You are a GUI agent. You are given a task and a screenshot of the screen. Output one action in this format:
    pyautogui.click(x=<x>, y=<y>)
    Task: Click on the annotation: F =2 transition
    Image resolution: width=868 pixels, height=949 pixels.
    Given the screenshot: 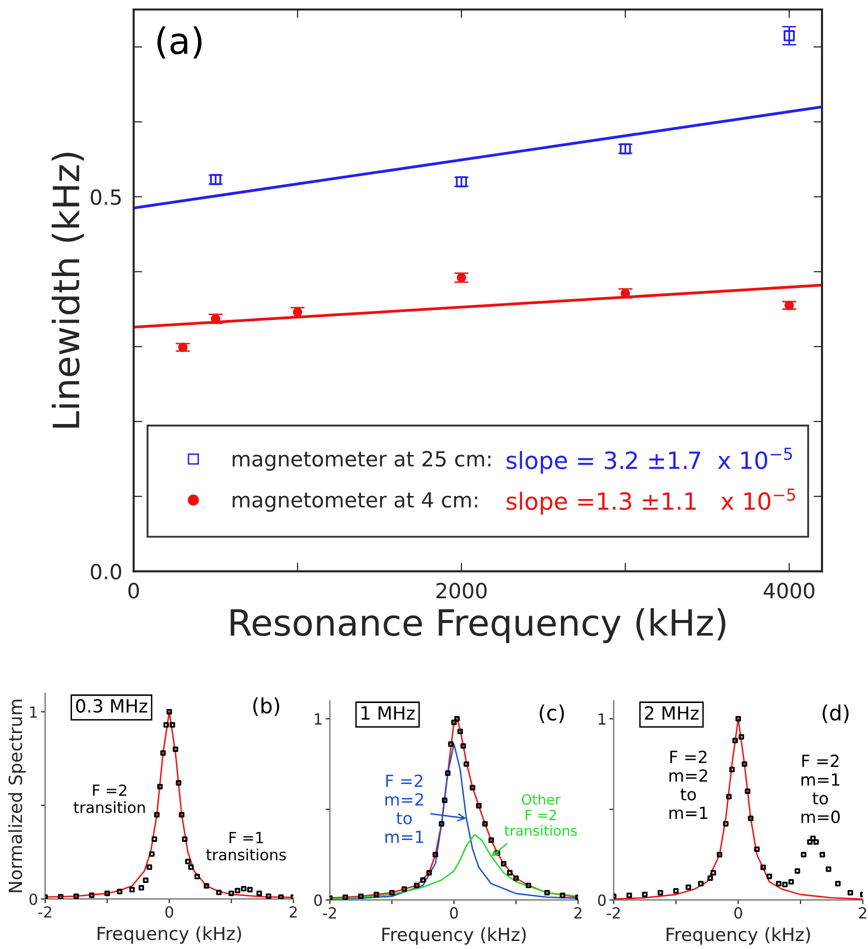 What is the action you would take?
    pyautogui.click(x=109, y=799)
    